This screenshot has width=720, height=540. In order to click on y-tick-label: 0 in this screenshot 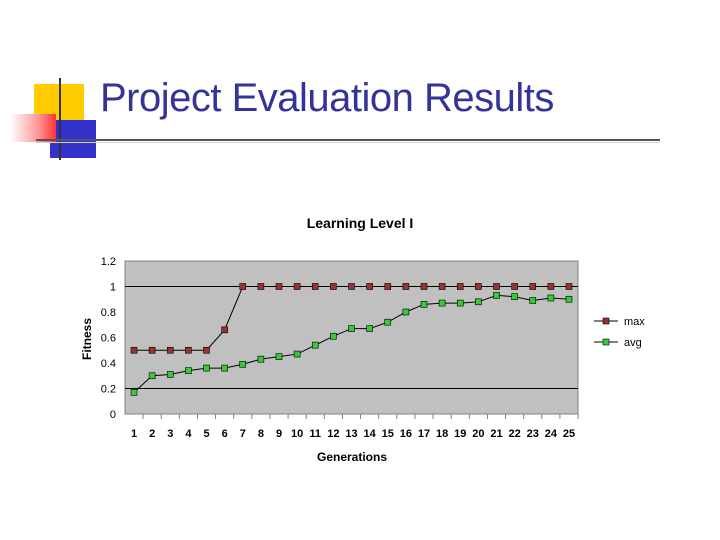, I will do `click(113, 415)`.